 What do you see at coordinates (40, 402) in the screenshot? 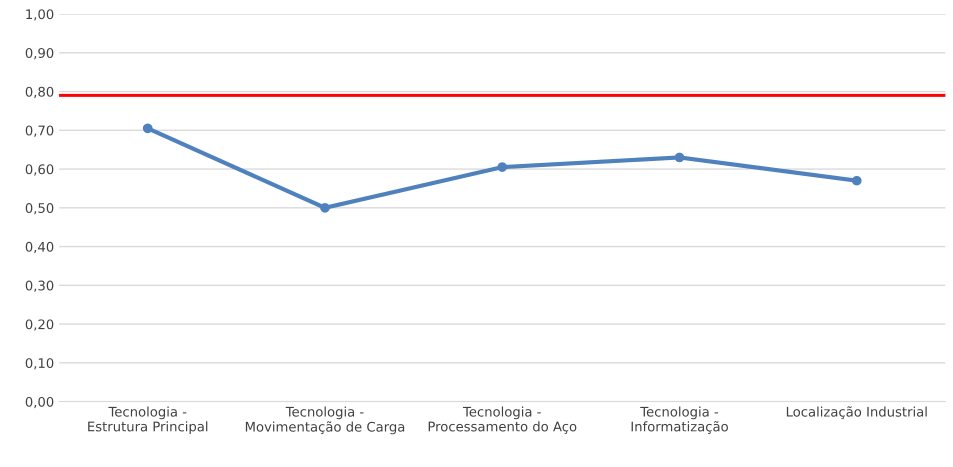
I see `y-tick-label: 0,00` at bounding box center [40, 402].